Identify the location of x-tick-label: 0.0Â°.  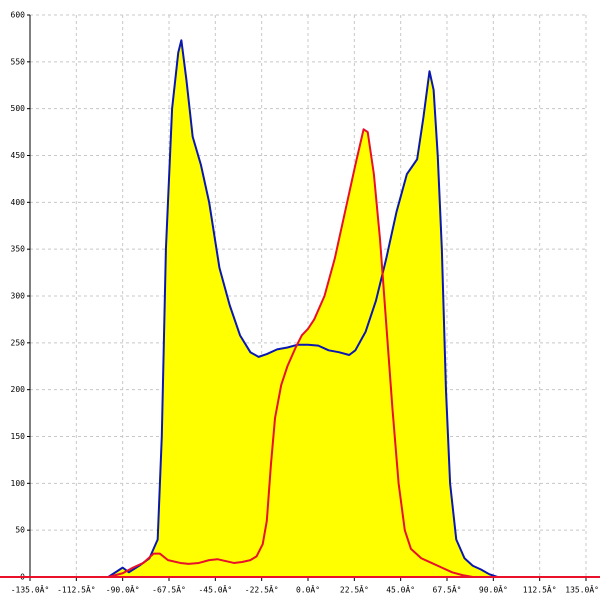
(308, 589).